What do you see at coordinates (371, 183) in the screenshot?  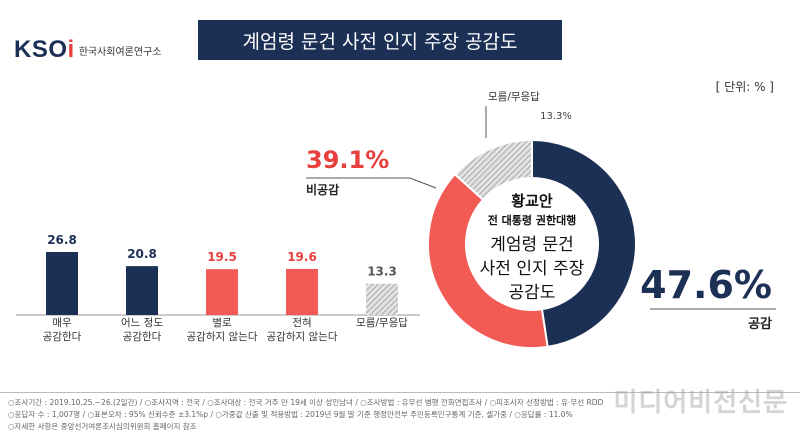 I see `callout-line` at bounding box center [371, 183].